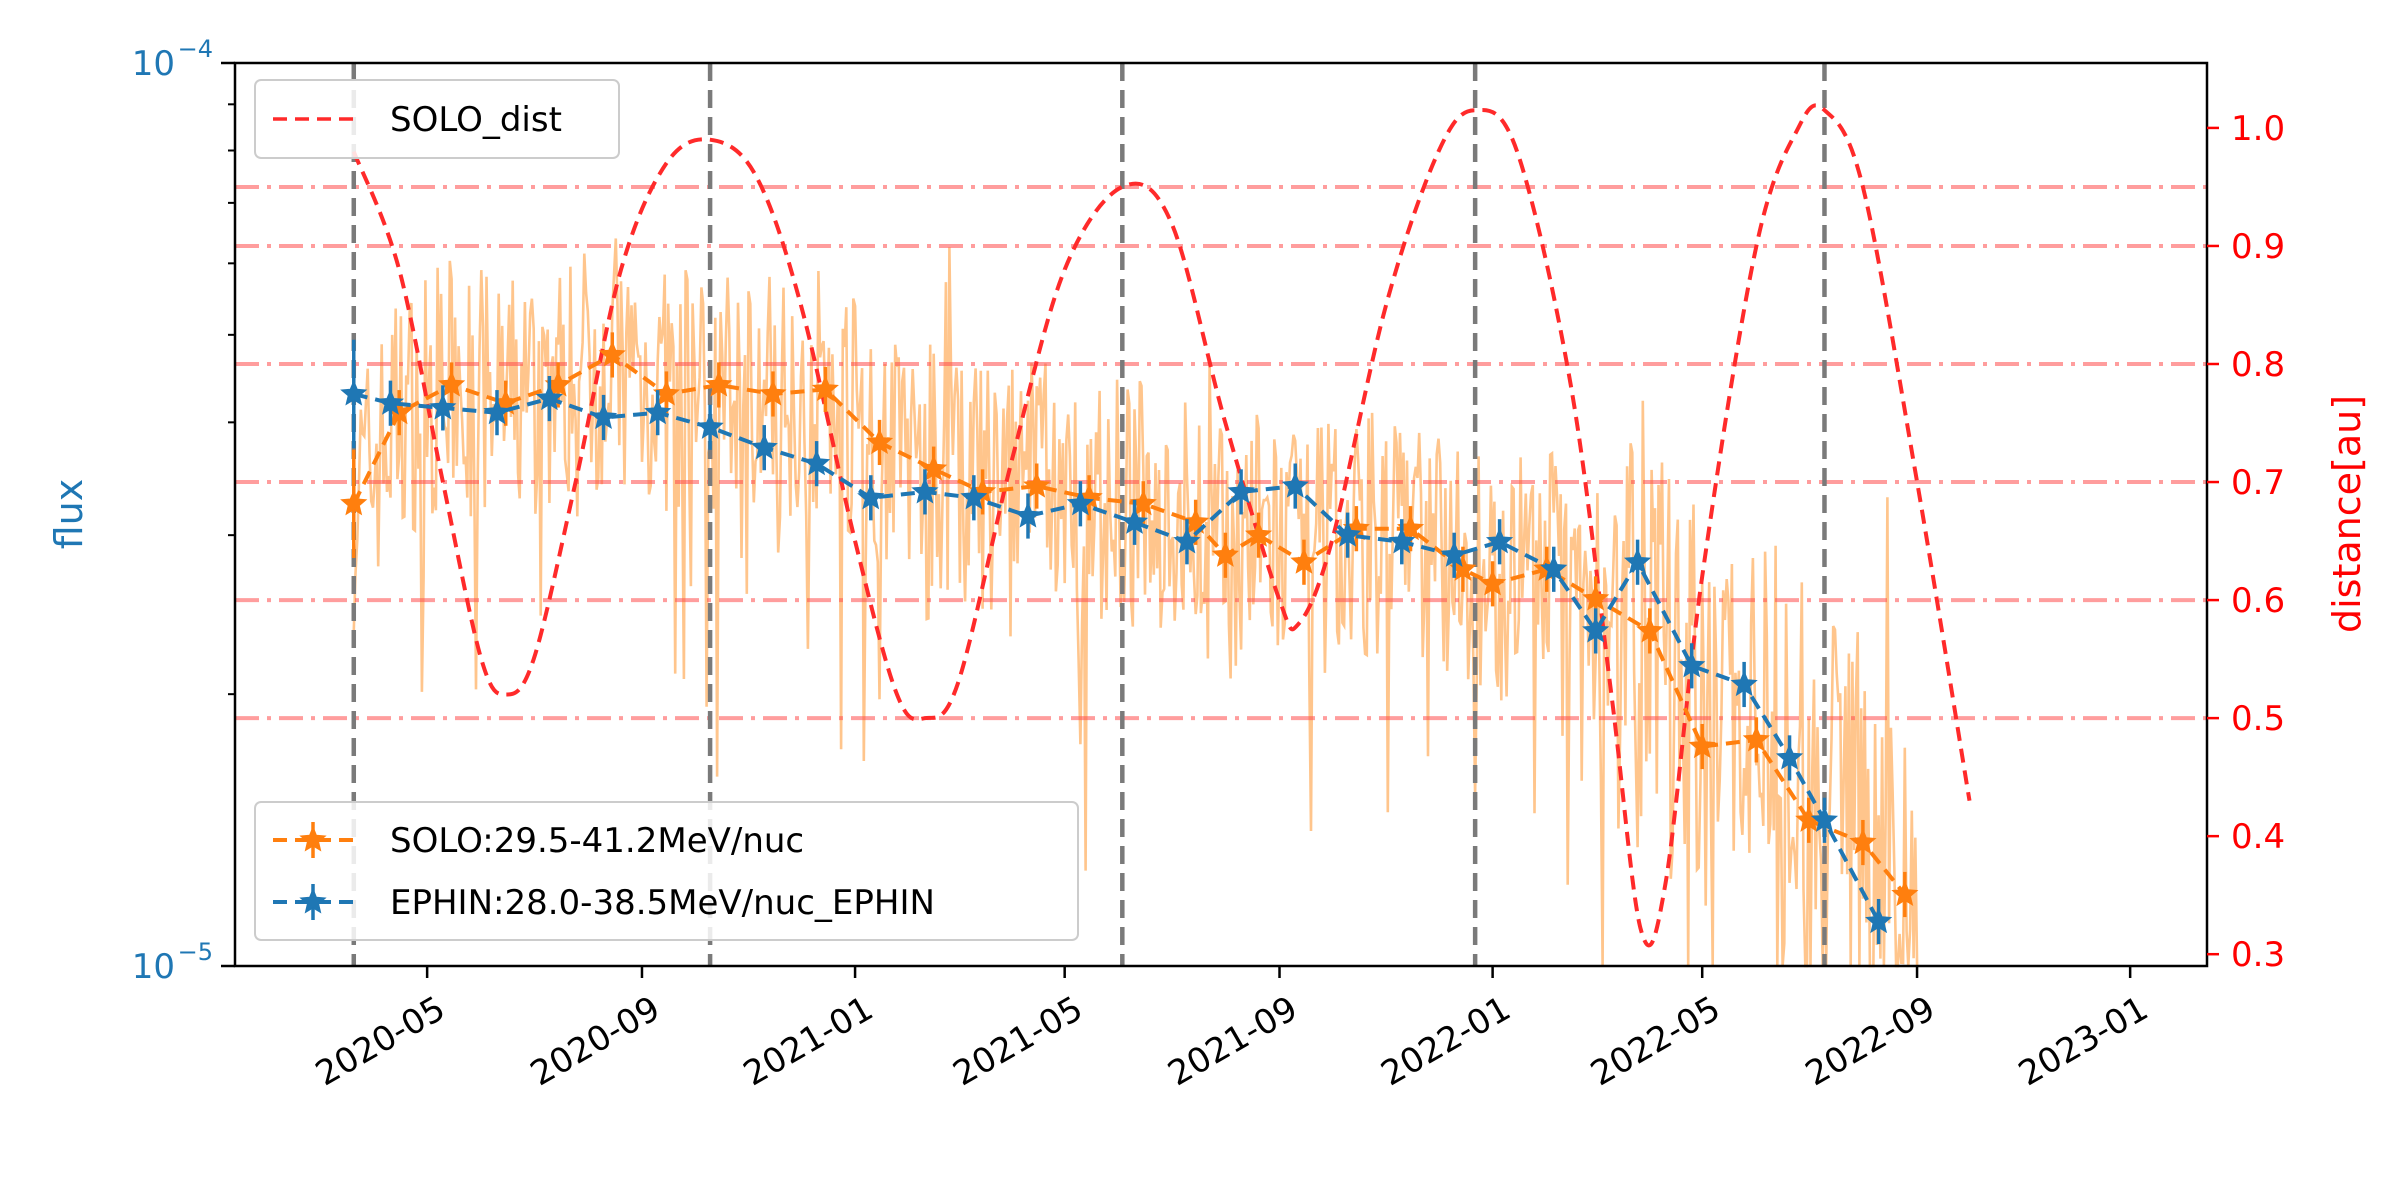 This screenshot has width=2400, height=1200. What do you see at coordinates (2258, 955) in the screenshot?
I see `y-right-tick-label: 0.3` at bounding box center [2258, 955].